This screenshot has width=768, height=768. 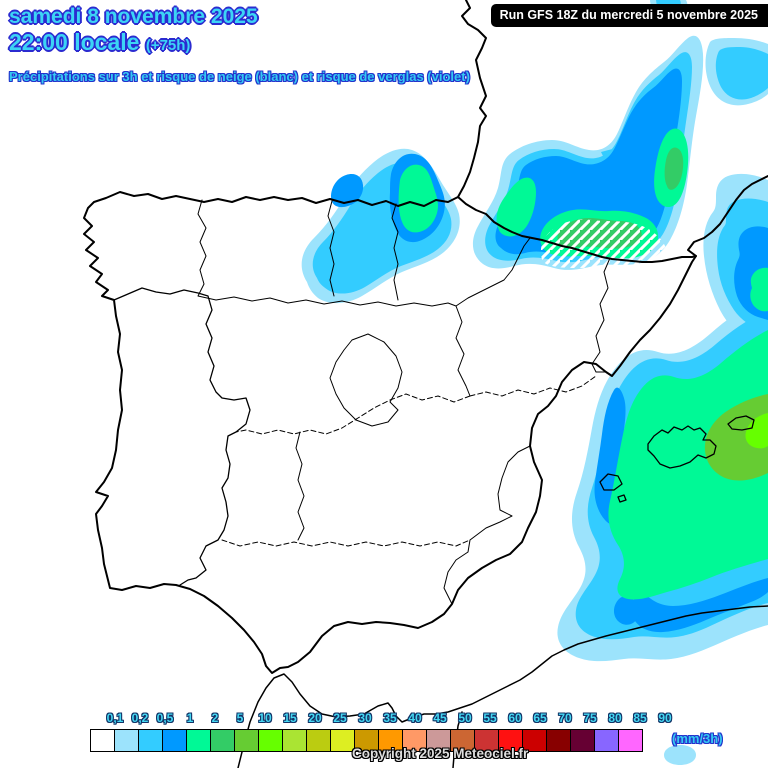 I want to click on clm-aragon-border, so click(x=533, y=386).